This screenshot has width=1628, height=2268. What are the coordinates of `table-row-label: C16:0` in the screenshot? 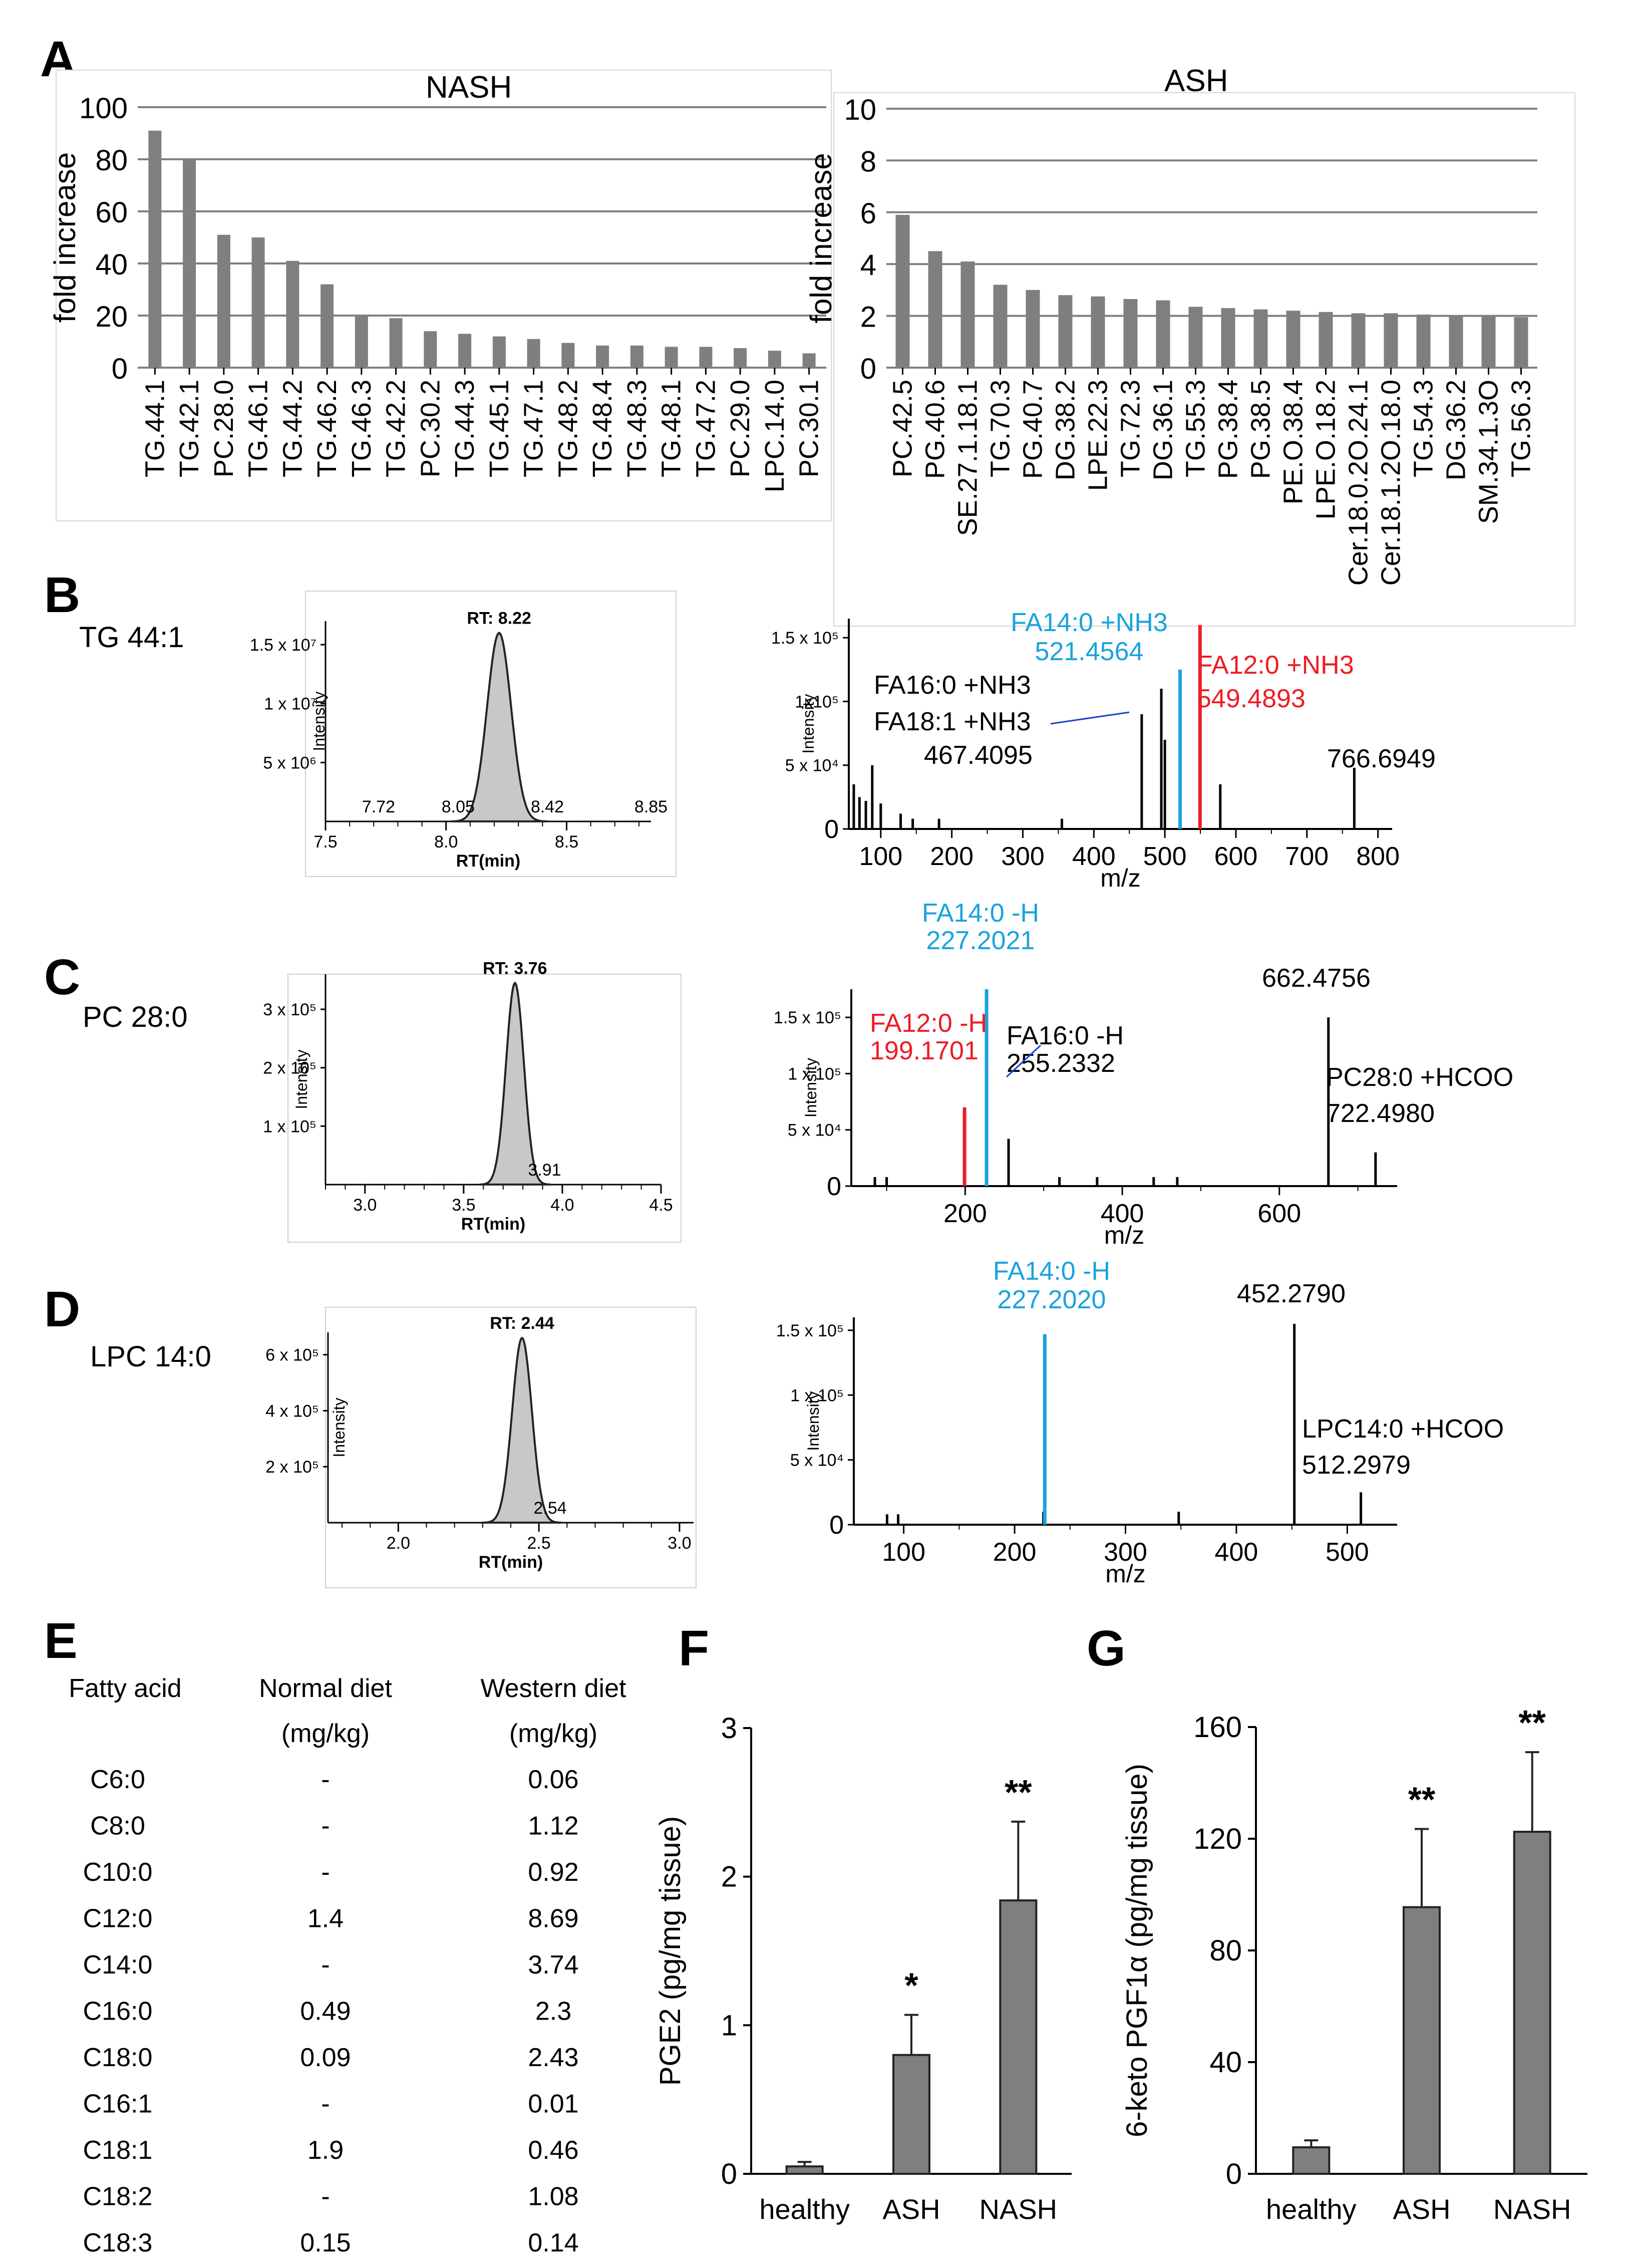 It's located at (118, 2011).